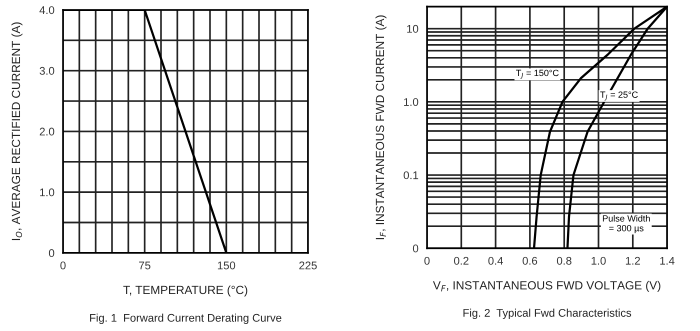 Image resolution: width=700 pixels, height=331 pixels. Describe the element at coordinates (186, 319) in the screenshot. I see `text: Fig. 1 Forward Current Derating Curve` at that location.